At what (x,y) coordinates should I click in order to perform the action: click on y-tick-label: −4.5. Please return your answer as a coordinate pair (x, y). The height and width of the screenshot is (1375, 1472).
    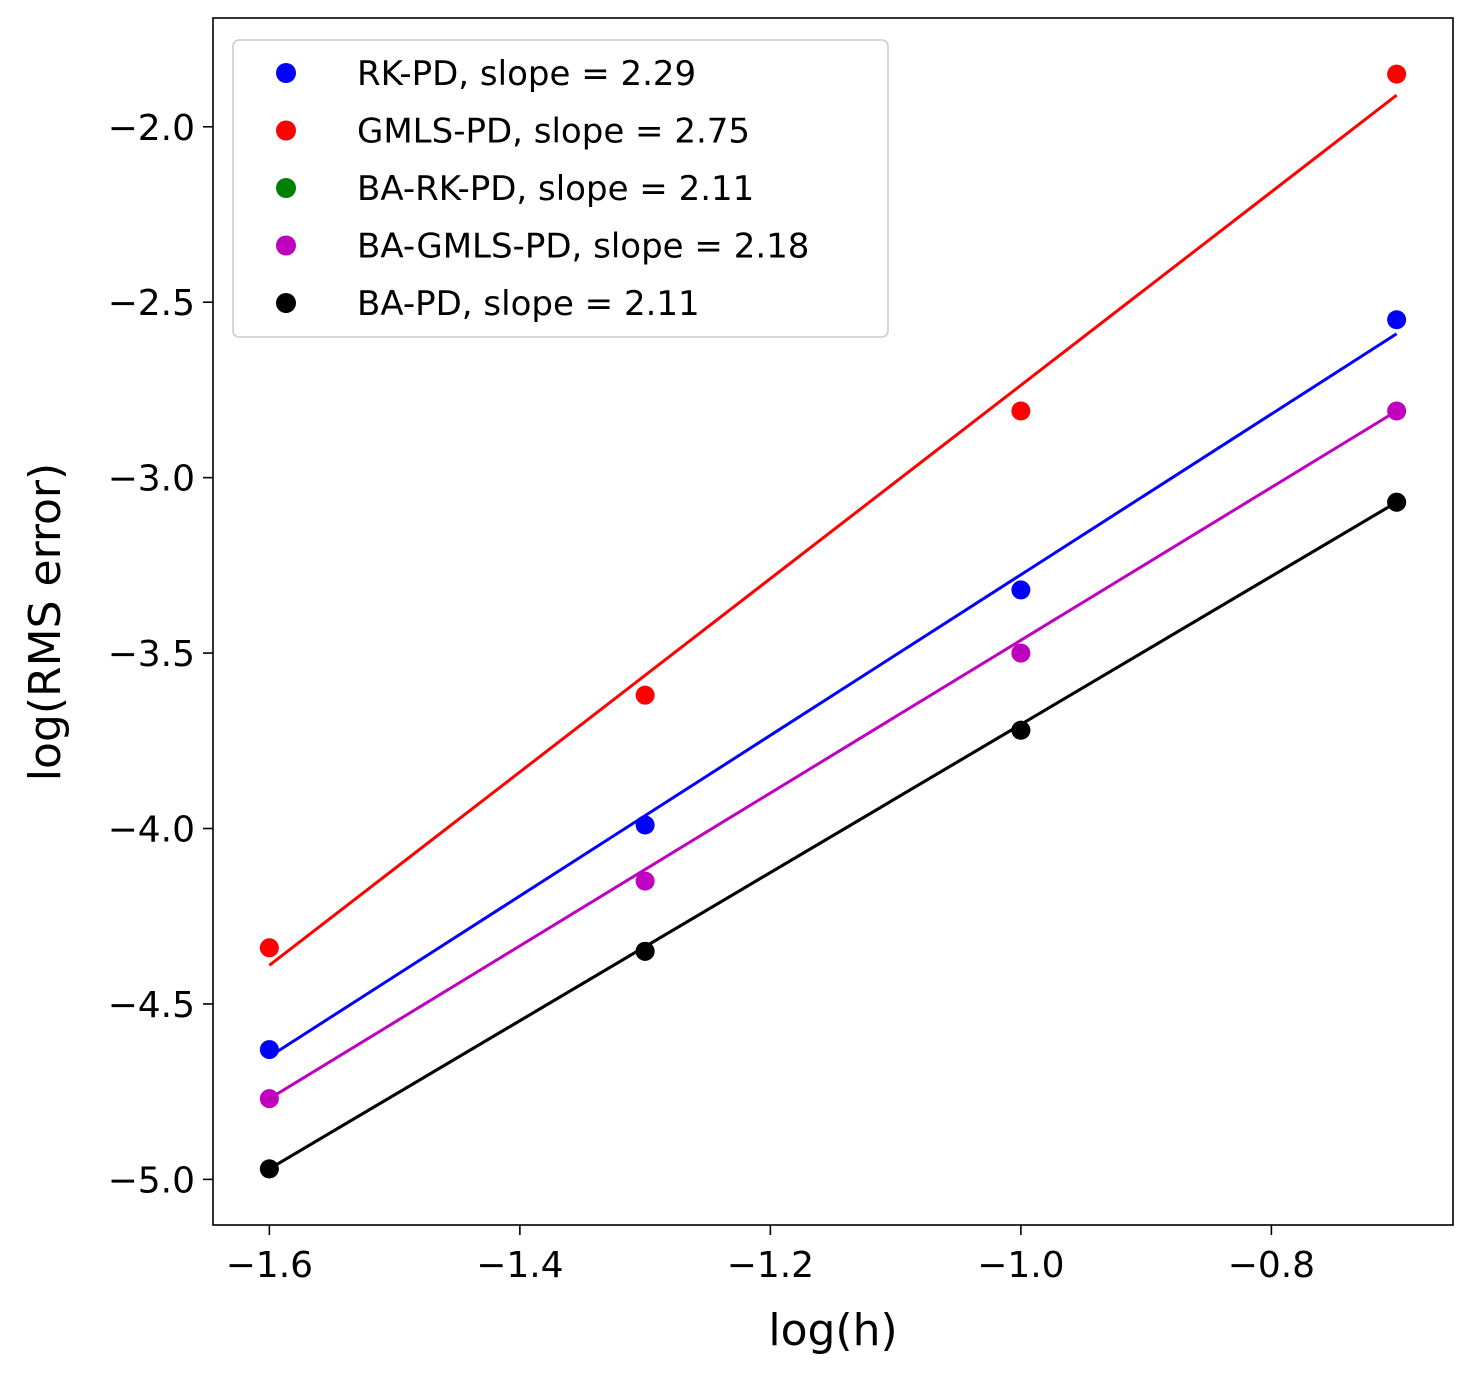
    Looking at the image, I should click on (151, 1005).